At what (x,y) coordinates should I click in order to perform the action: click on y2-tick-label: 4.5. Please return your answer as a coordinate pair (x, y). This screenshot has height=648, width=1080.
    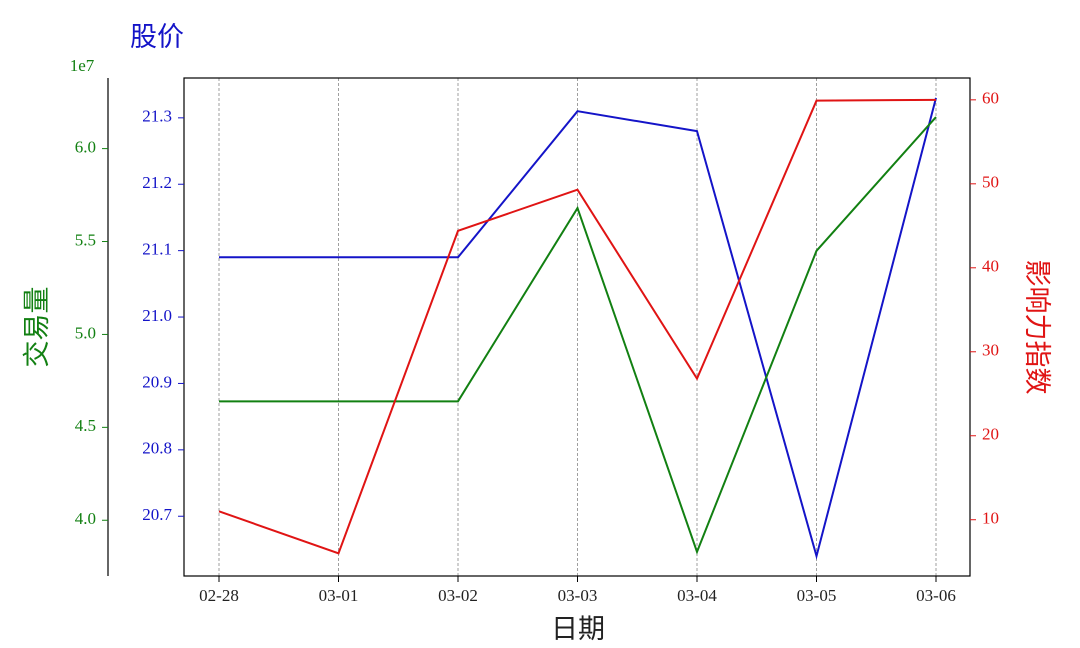
    Looking at the image, I should click on (85, 425).